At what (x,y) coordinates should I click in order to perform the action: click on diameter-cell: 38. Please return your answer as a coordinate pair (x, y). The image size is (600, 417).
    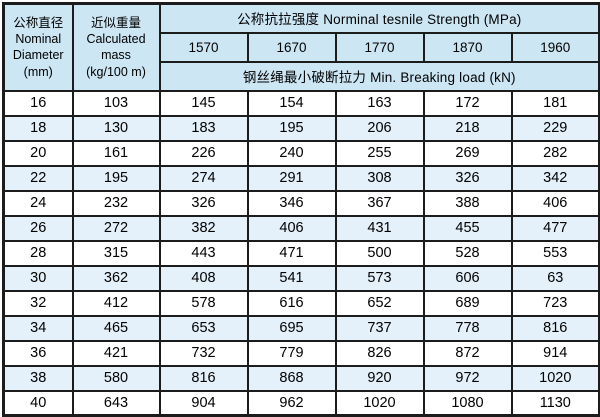
    Looking at the image, I should click on (38, 378).